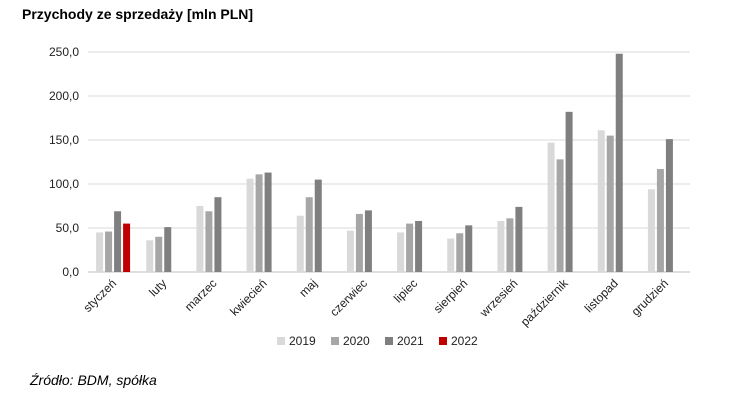 The width and height of the screenshot is (750, 402). I want to click on x-tick-label: wrzesień, so click(498, 298).